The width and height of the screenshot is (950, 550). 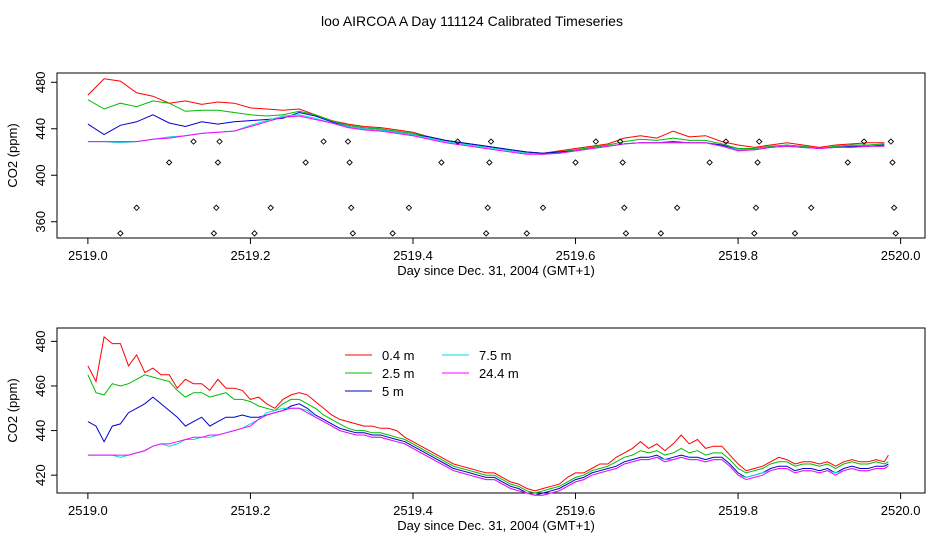 What do you see at coordinates (40, 475) in the screenshot?
I see `bottom-y-tick-label: 420` at bounding box center [40, 475].